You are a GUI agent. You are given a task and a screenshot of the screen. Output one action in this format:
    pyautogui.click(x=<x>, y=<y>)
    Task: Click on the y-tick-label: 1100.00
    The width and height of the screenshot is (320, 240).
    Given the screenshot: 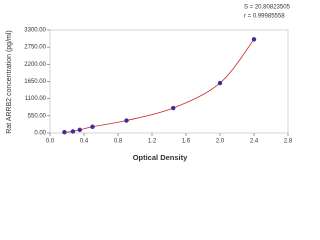 What is the action you would take?
    pyautogui.click(x=36, y=99)
    